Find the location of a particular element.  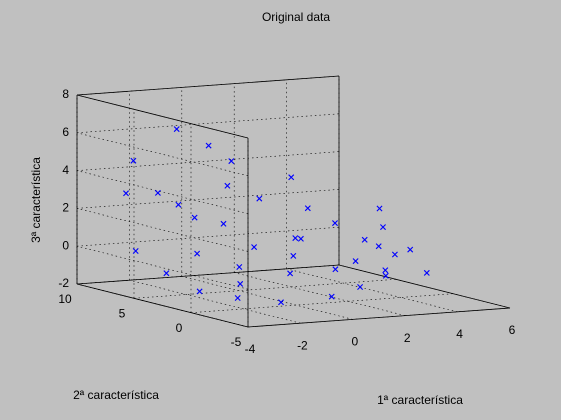

y-axis-line is located at coordinates (162, 305).